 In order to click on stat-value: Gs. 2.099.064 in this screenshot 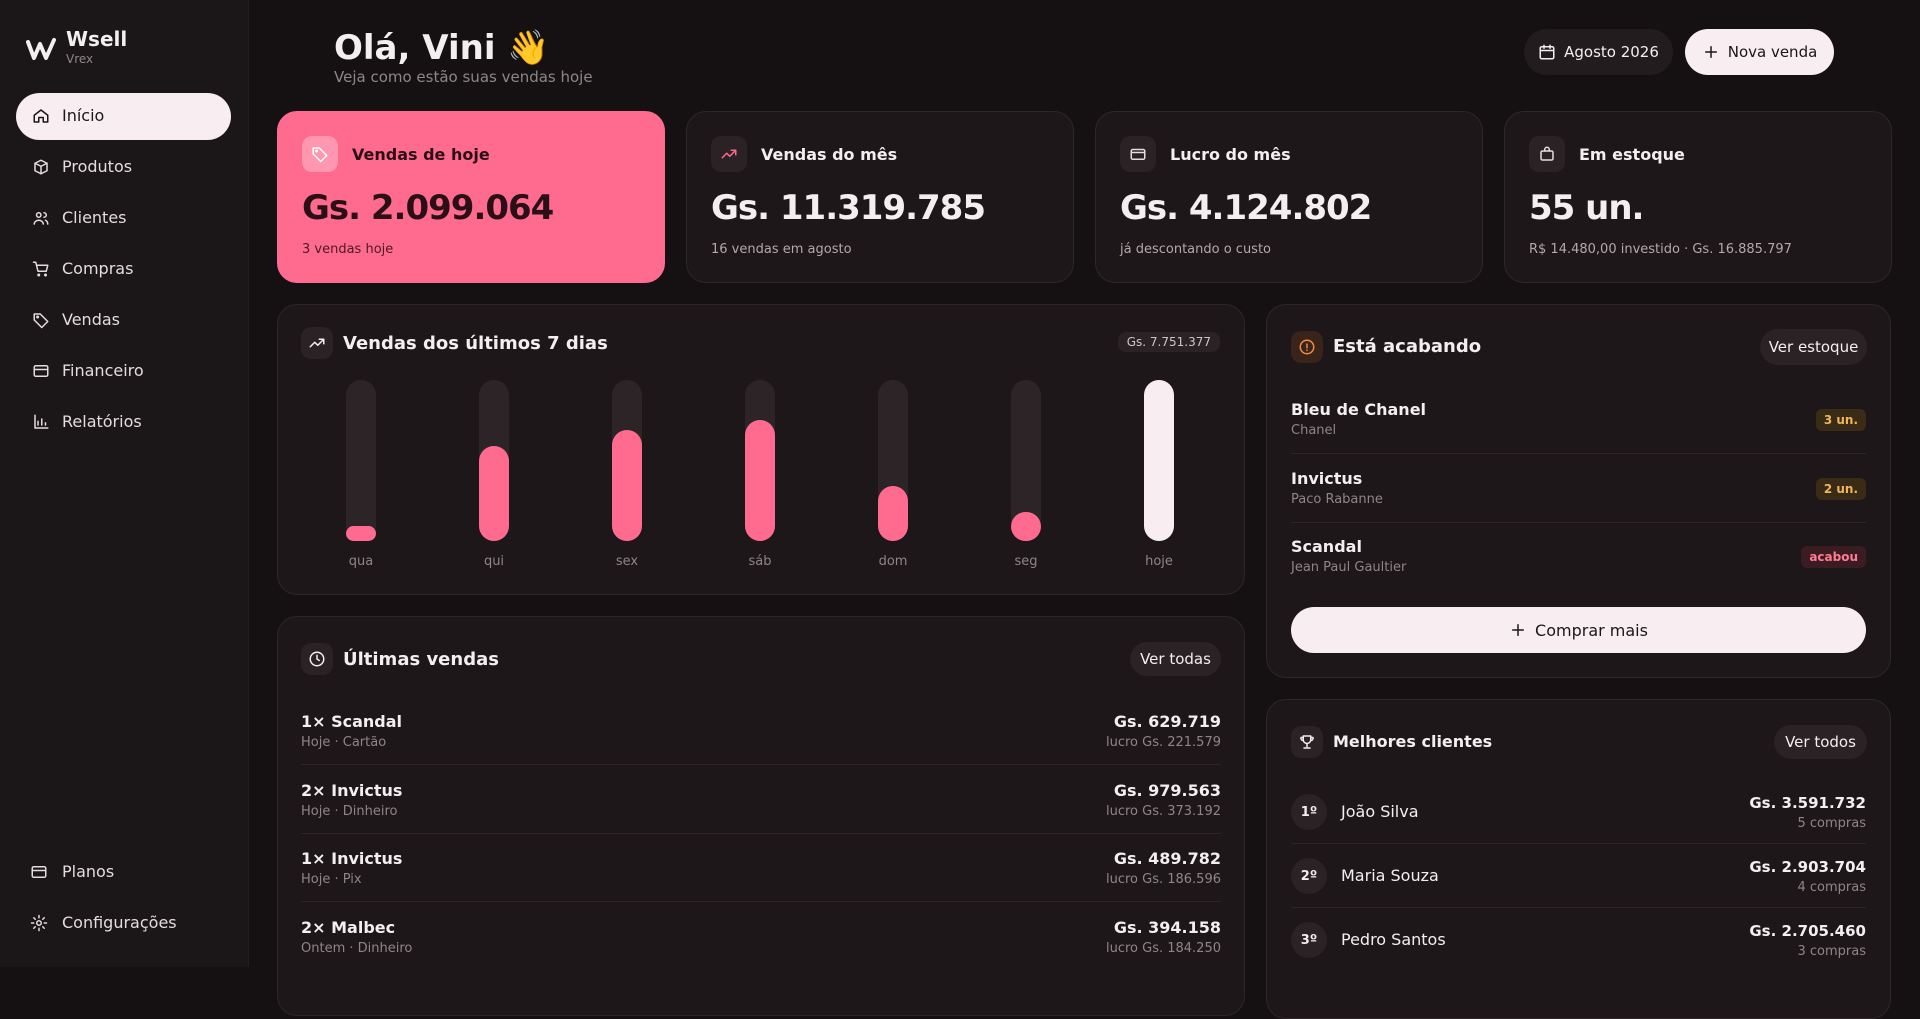, I will do `click(428, 208)`.